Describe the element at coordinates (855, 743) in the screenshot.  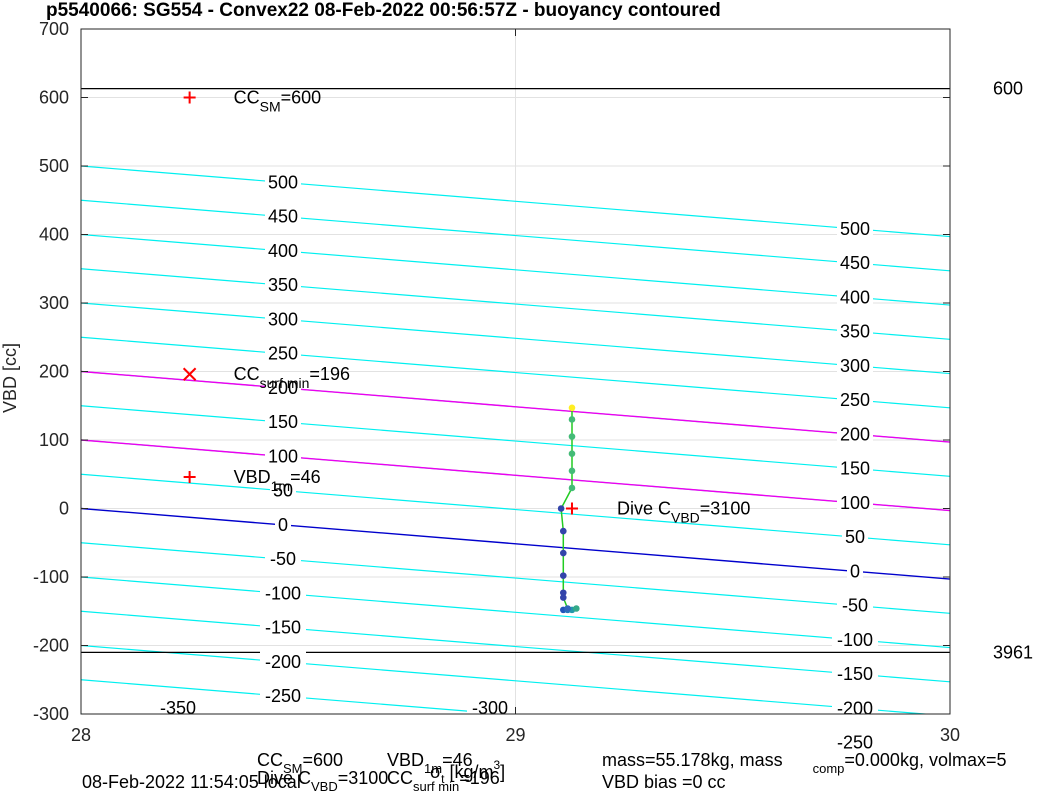
I see `contour-label-right: -250` at that location.